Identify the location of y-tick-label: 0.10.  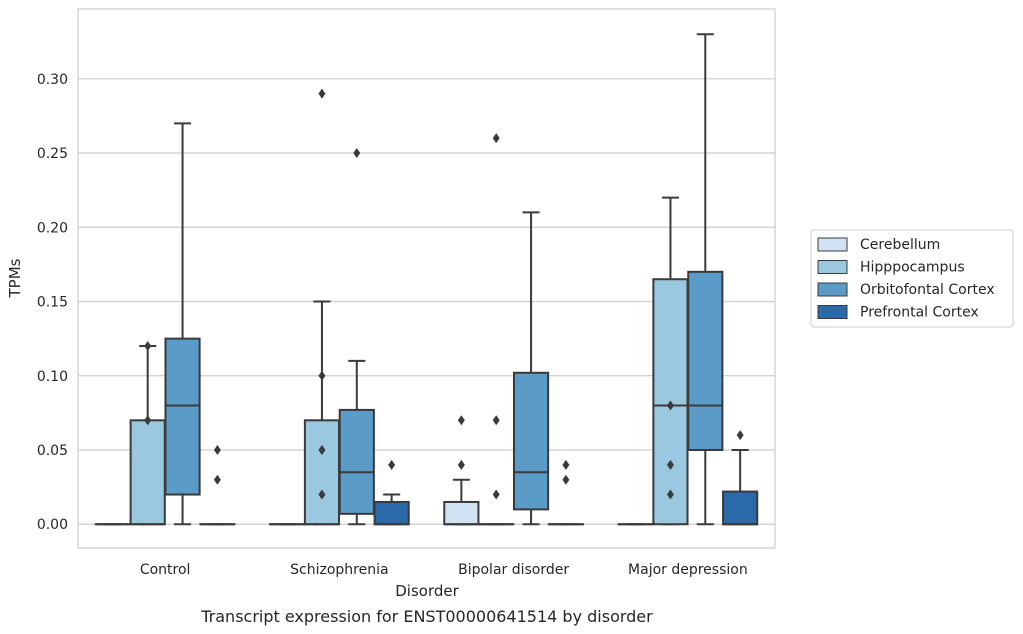
(52, 377).